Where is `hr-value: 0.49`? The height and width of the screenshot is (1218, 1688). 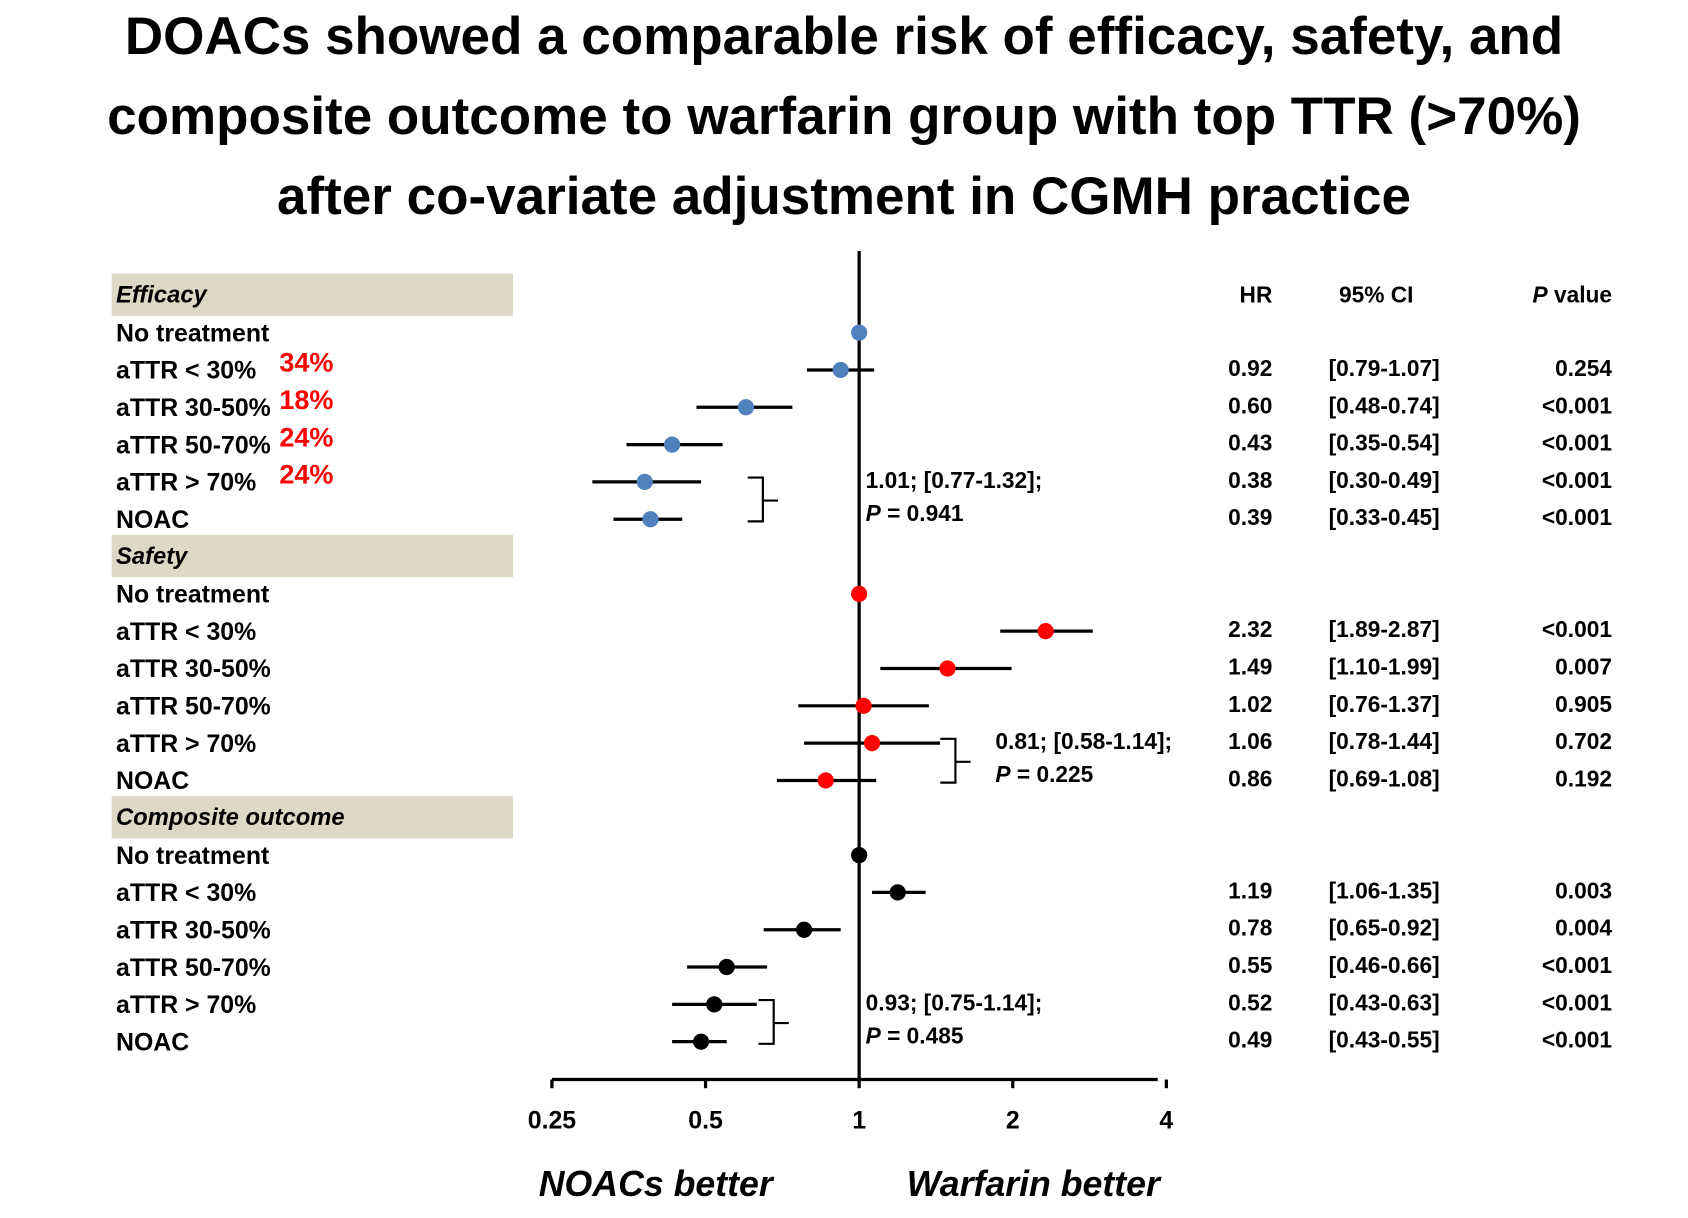 hr-value: 0.49 is located at coordinates (1250, 1040).